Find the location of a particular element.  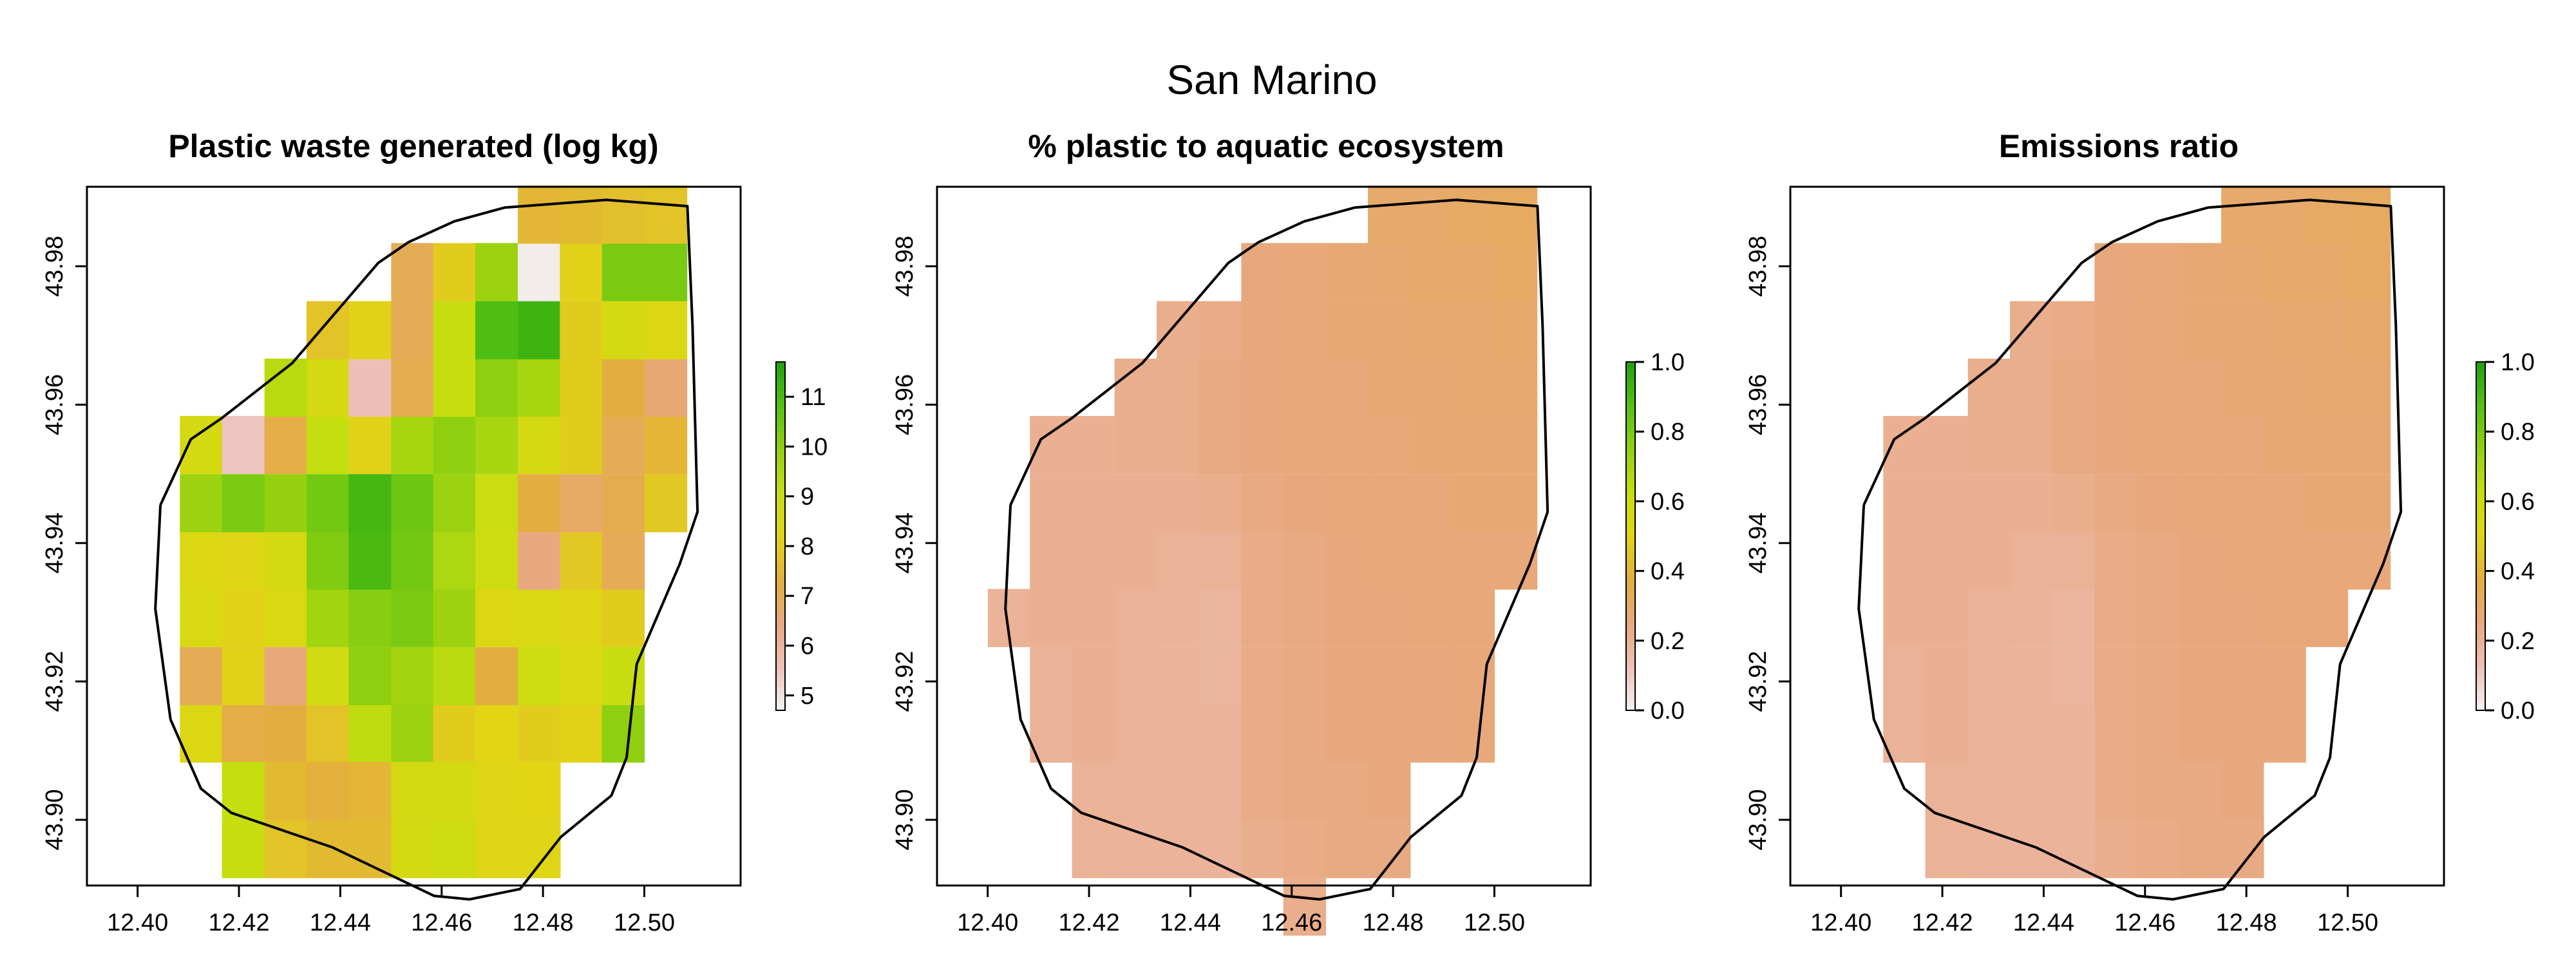

colorbar-tick-label: 7 is located at coordinates (807, 596).